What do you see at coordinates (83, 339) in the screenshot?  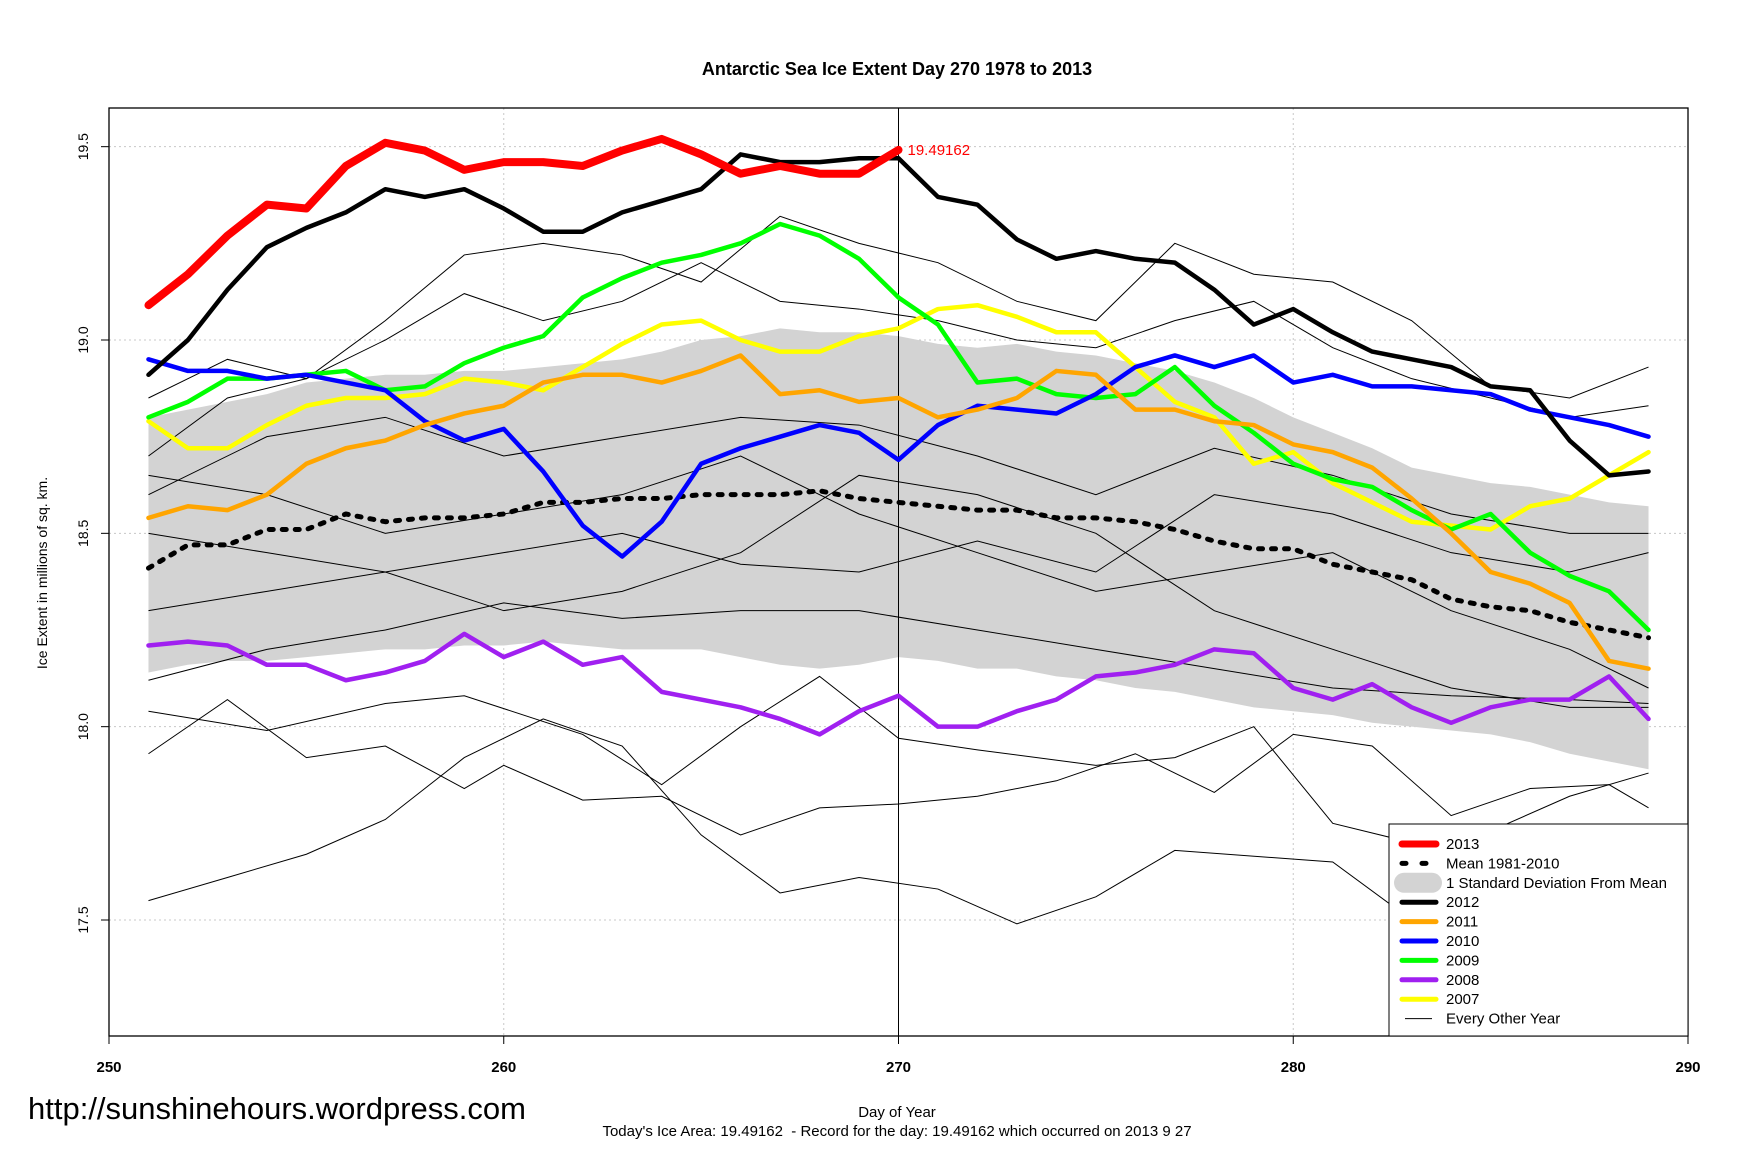 I see `y-tick-label: 19.0` at bounding box center [83, 339].